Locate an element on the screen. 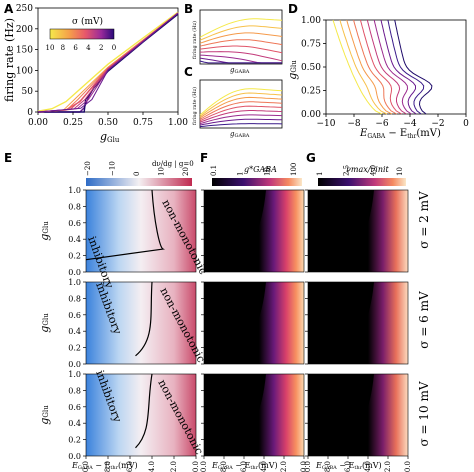 The image size is (474, 472). heatmap-g-frame-row1 is located at coordinates (358, 231).